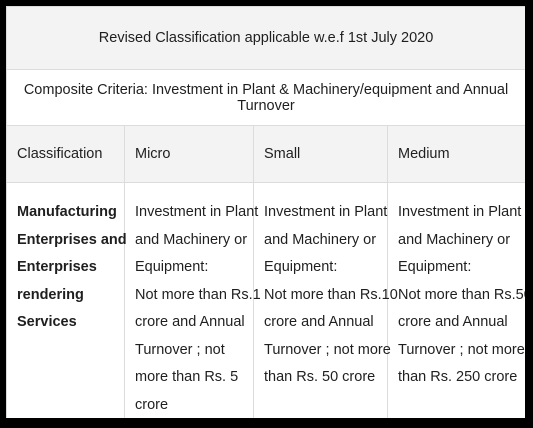 The width and height of the screenshot is (533, 428). Describe the element at coordinates (152, 404) in the screenshot. I see `micro-line: crore` at that location.